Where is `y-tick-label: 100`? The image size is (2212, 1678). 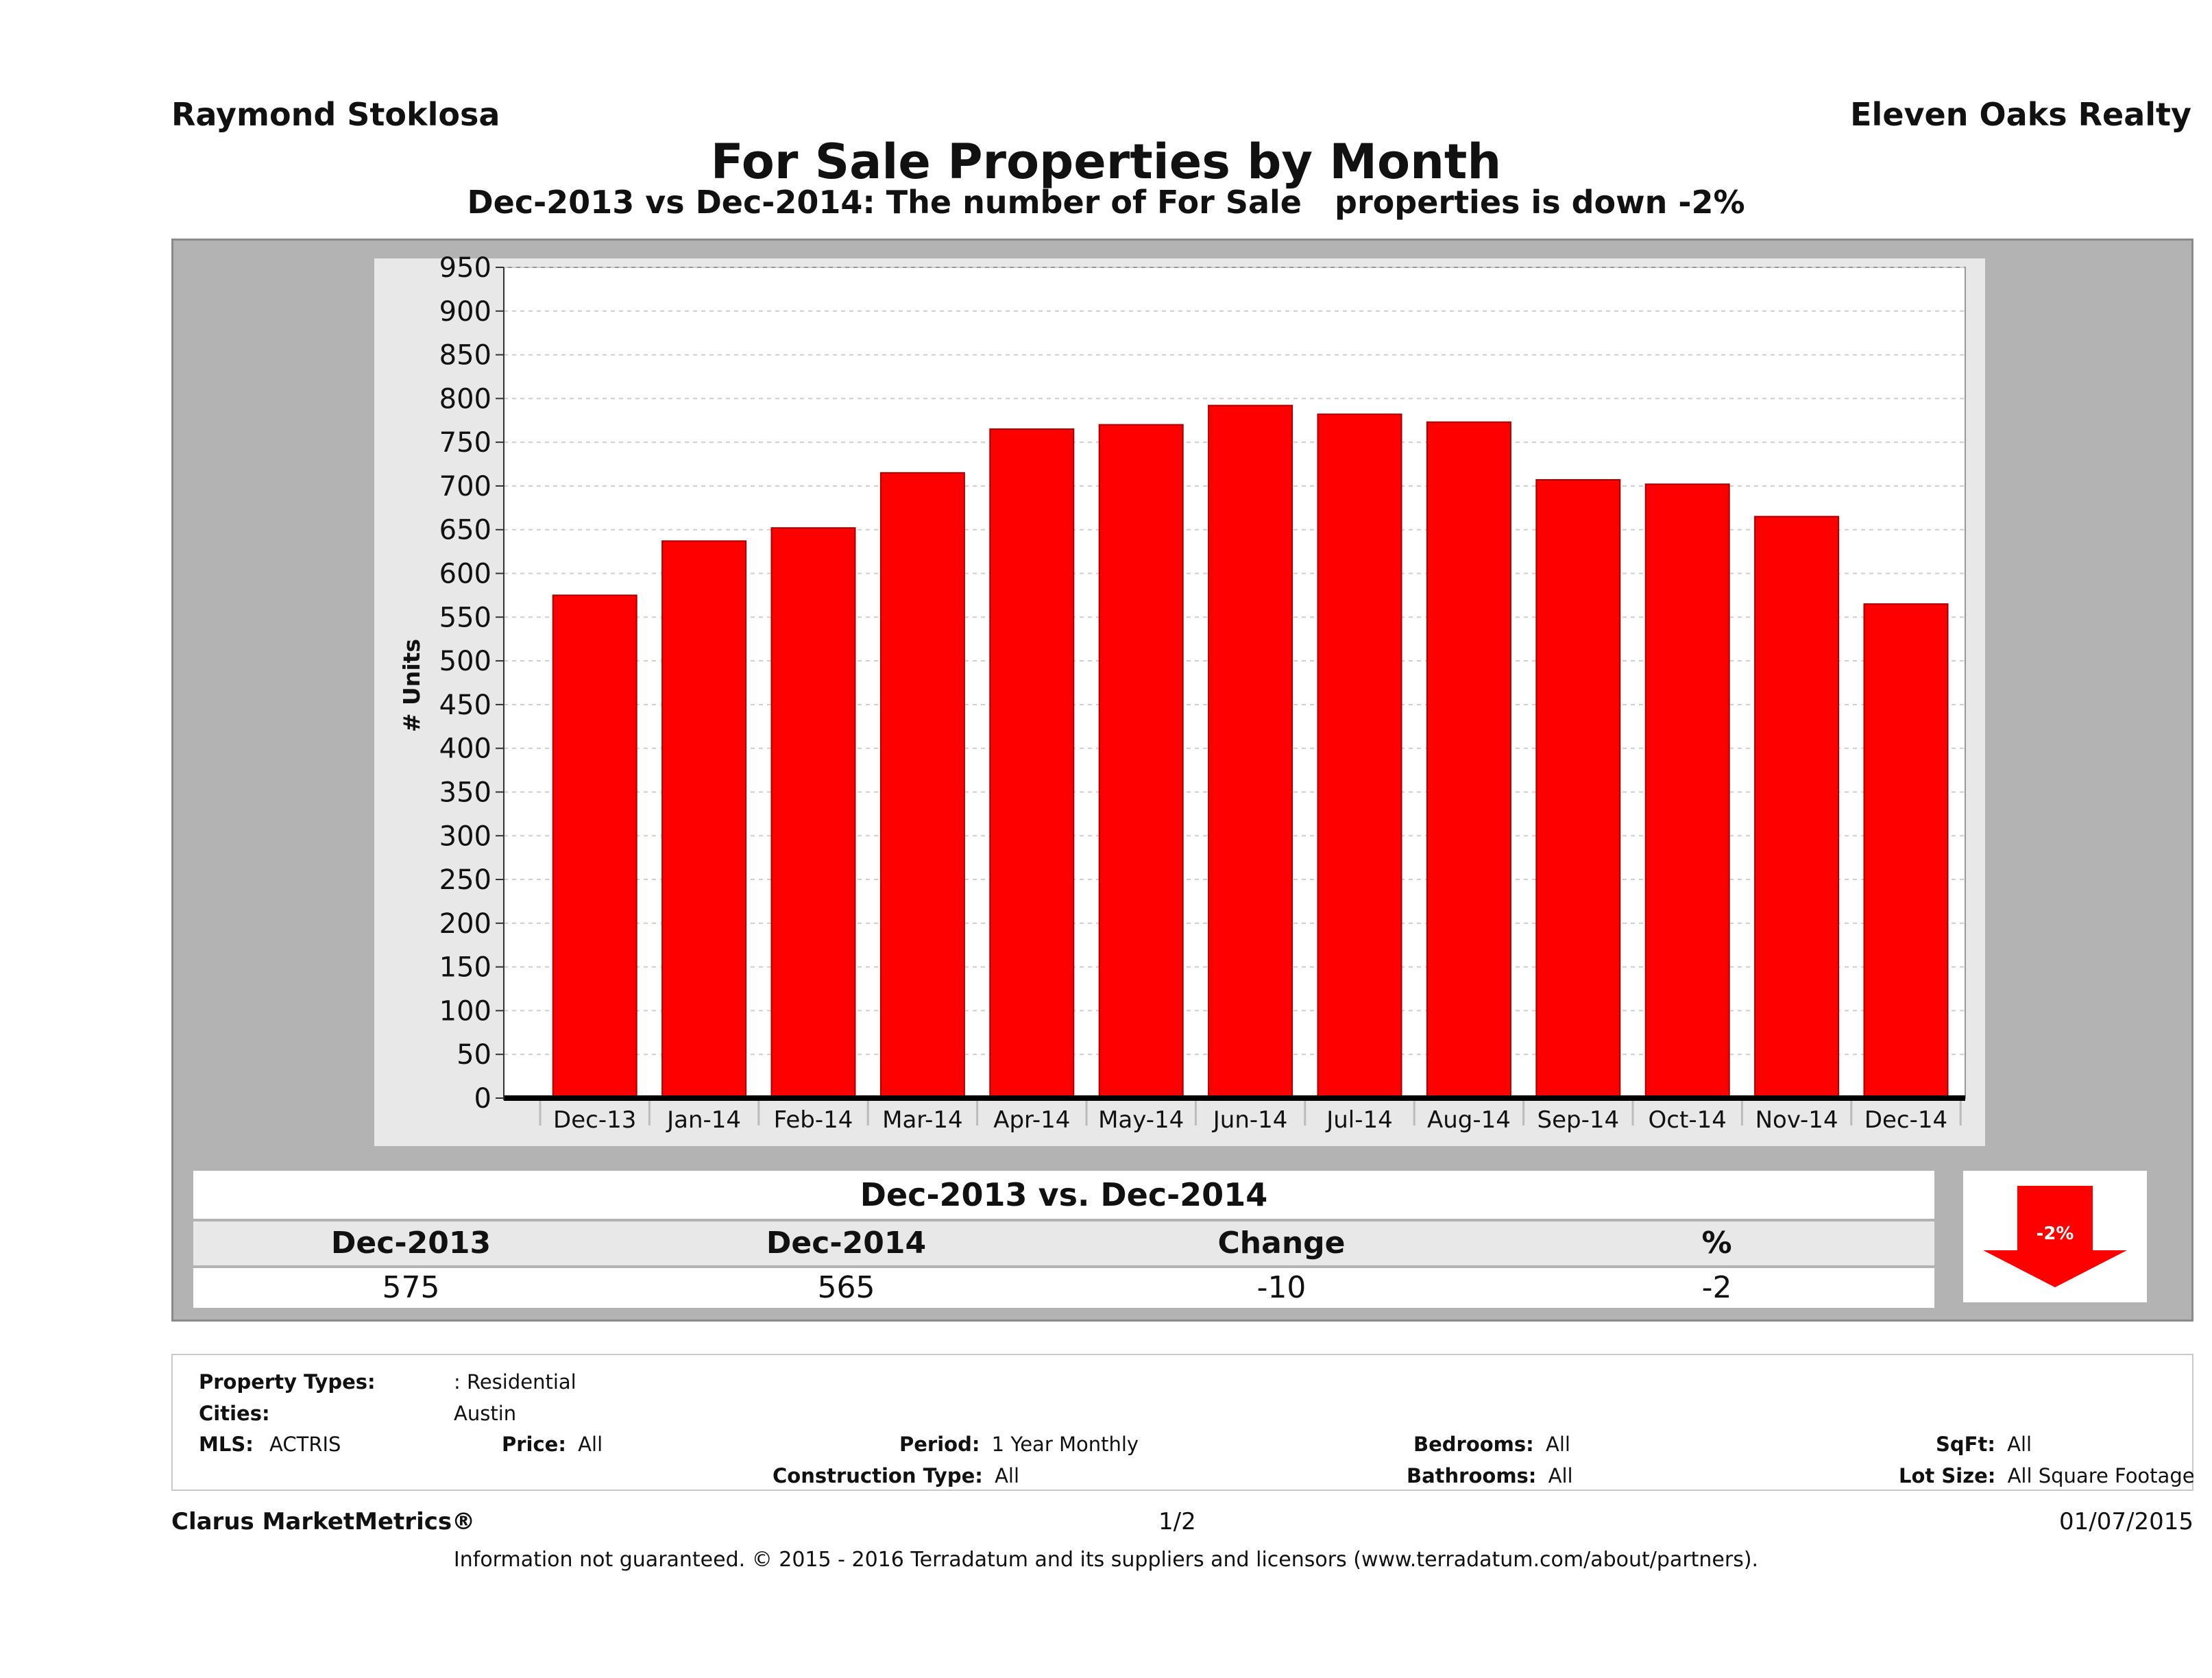 y-tick-label: 100 is located at coordinates (465, 1011).